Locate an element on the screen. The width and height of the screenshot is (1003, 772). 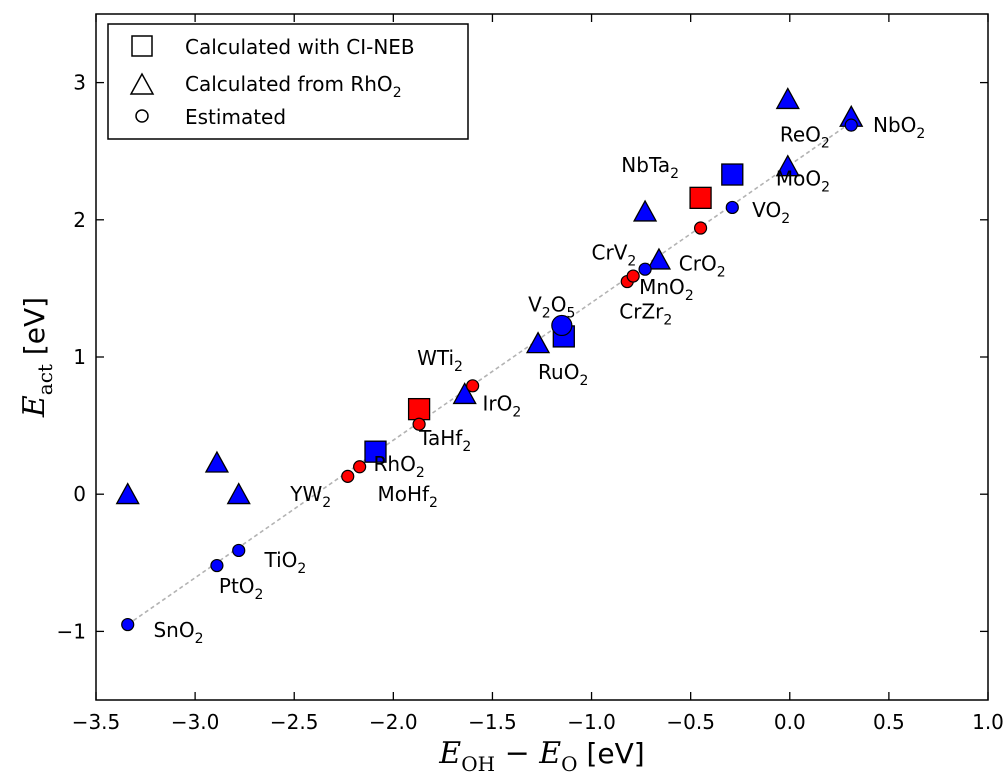
point-label-name-18: ReO is located at coordinates (800, 135).